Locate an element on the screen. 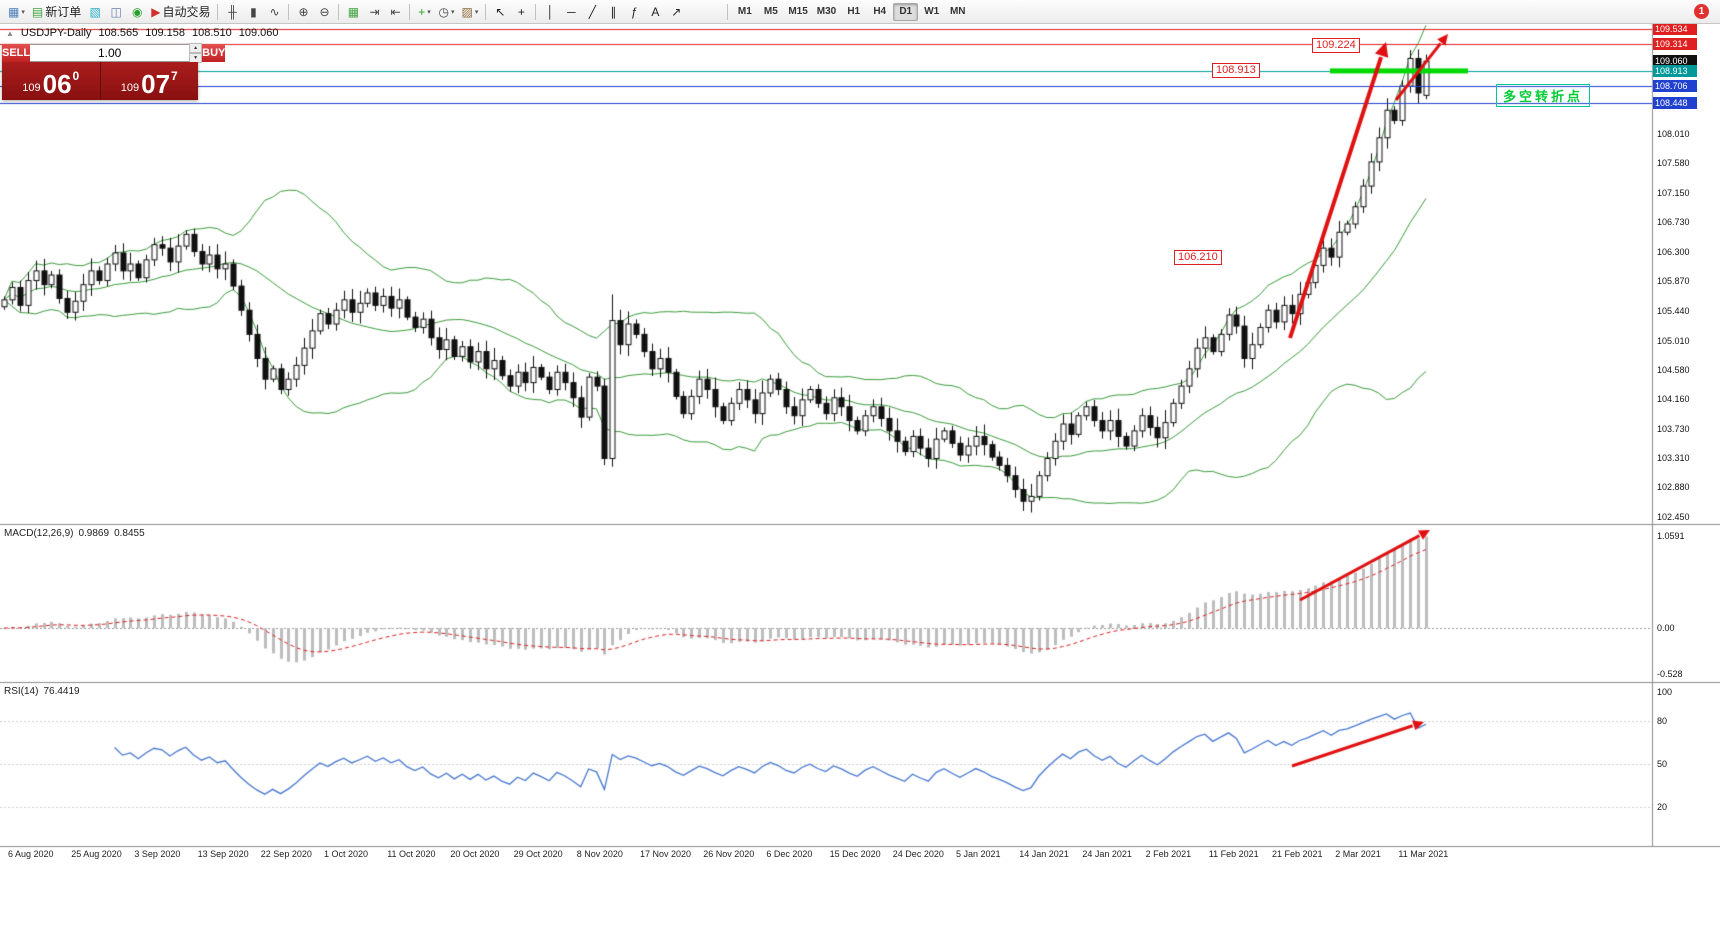 This screenshot has width=1720, height=945. data-window-button: ◫ is located at coordinates (116, 12).